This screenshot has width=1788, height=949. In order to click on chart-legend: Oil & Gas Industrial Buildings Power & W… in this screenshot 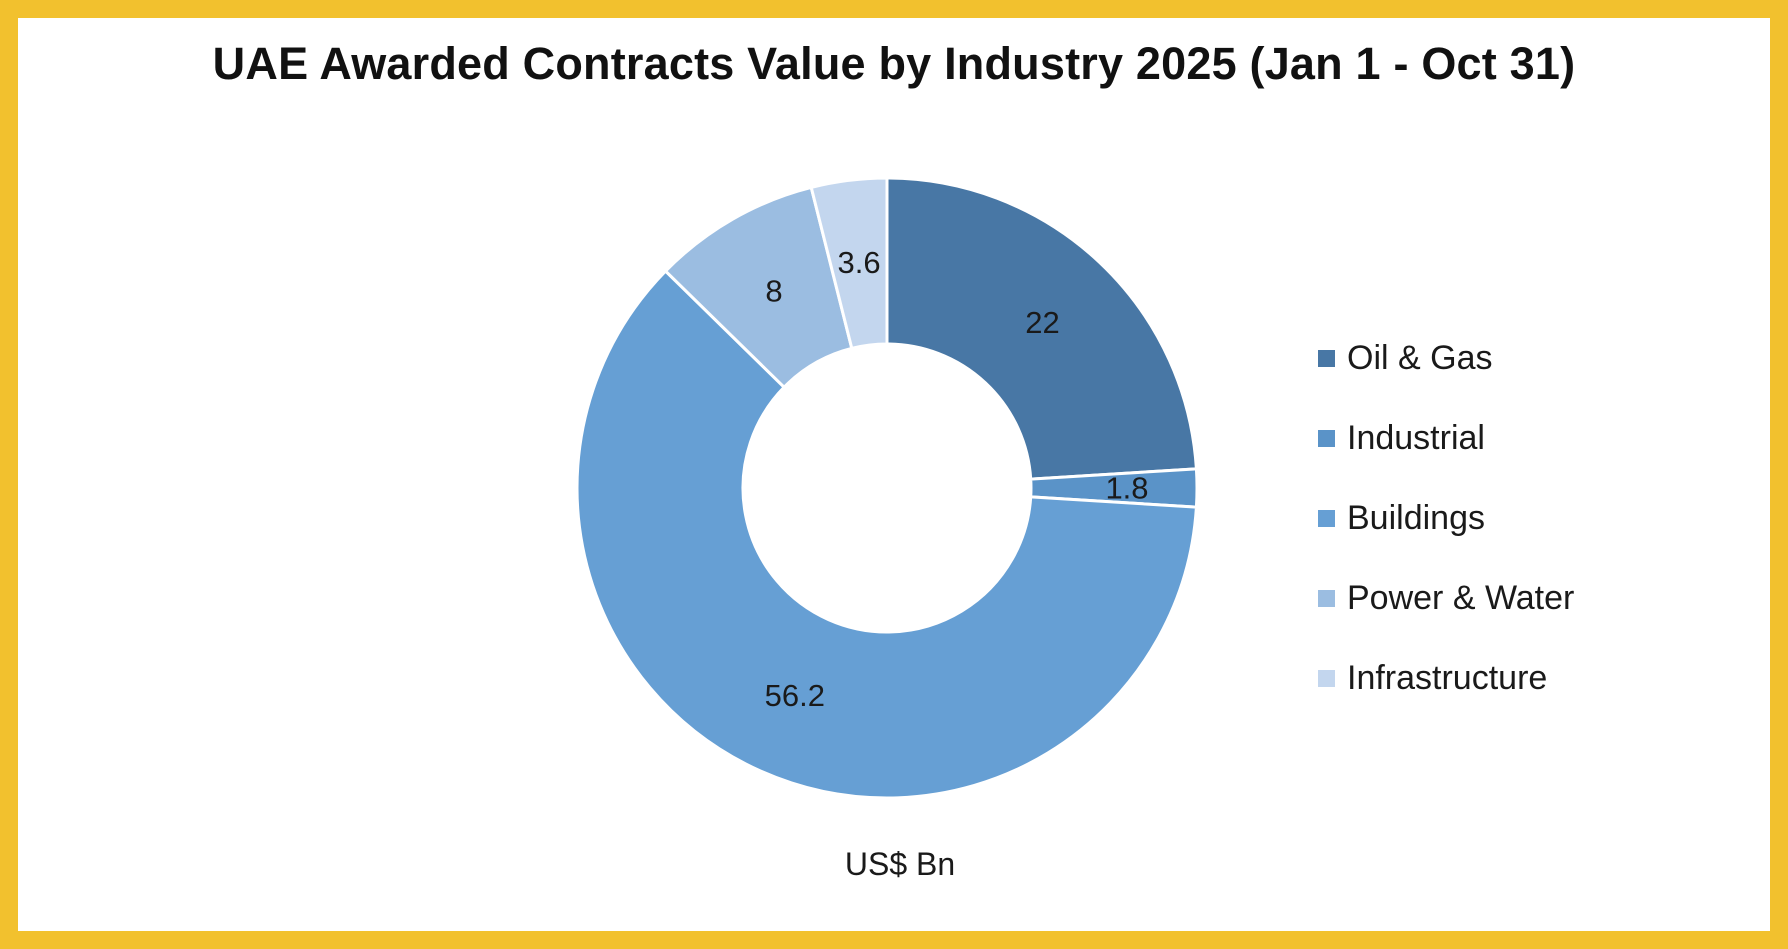, I will do `click(1446, 518)`.